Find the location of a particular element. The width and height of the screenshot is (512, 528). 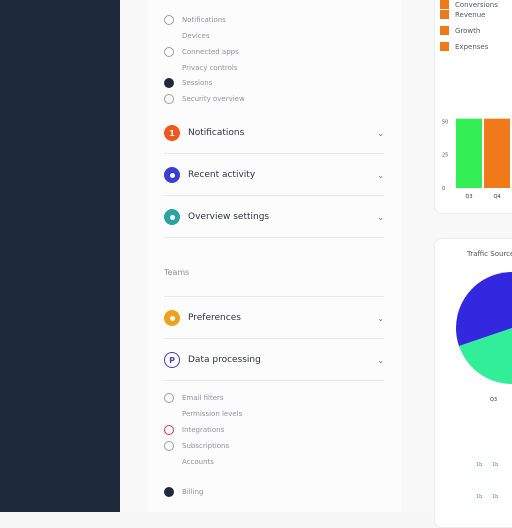

y-tick-label: 25 is located at coordinates (445, 156).